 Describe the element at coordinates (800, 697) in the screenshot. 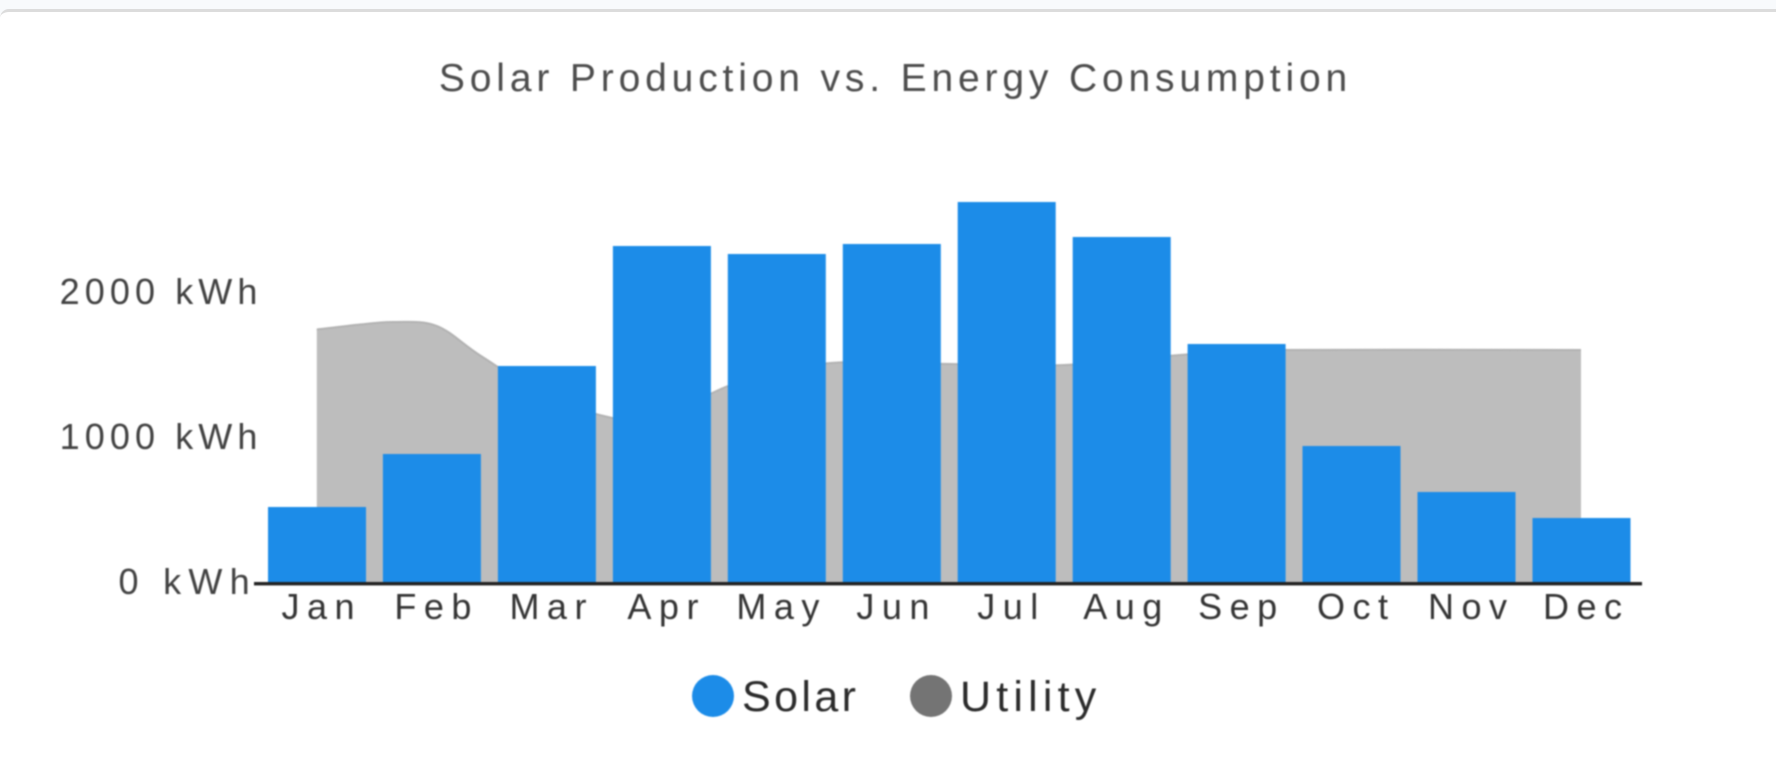

I see `svg-text: Solar` at that location.